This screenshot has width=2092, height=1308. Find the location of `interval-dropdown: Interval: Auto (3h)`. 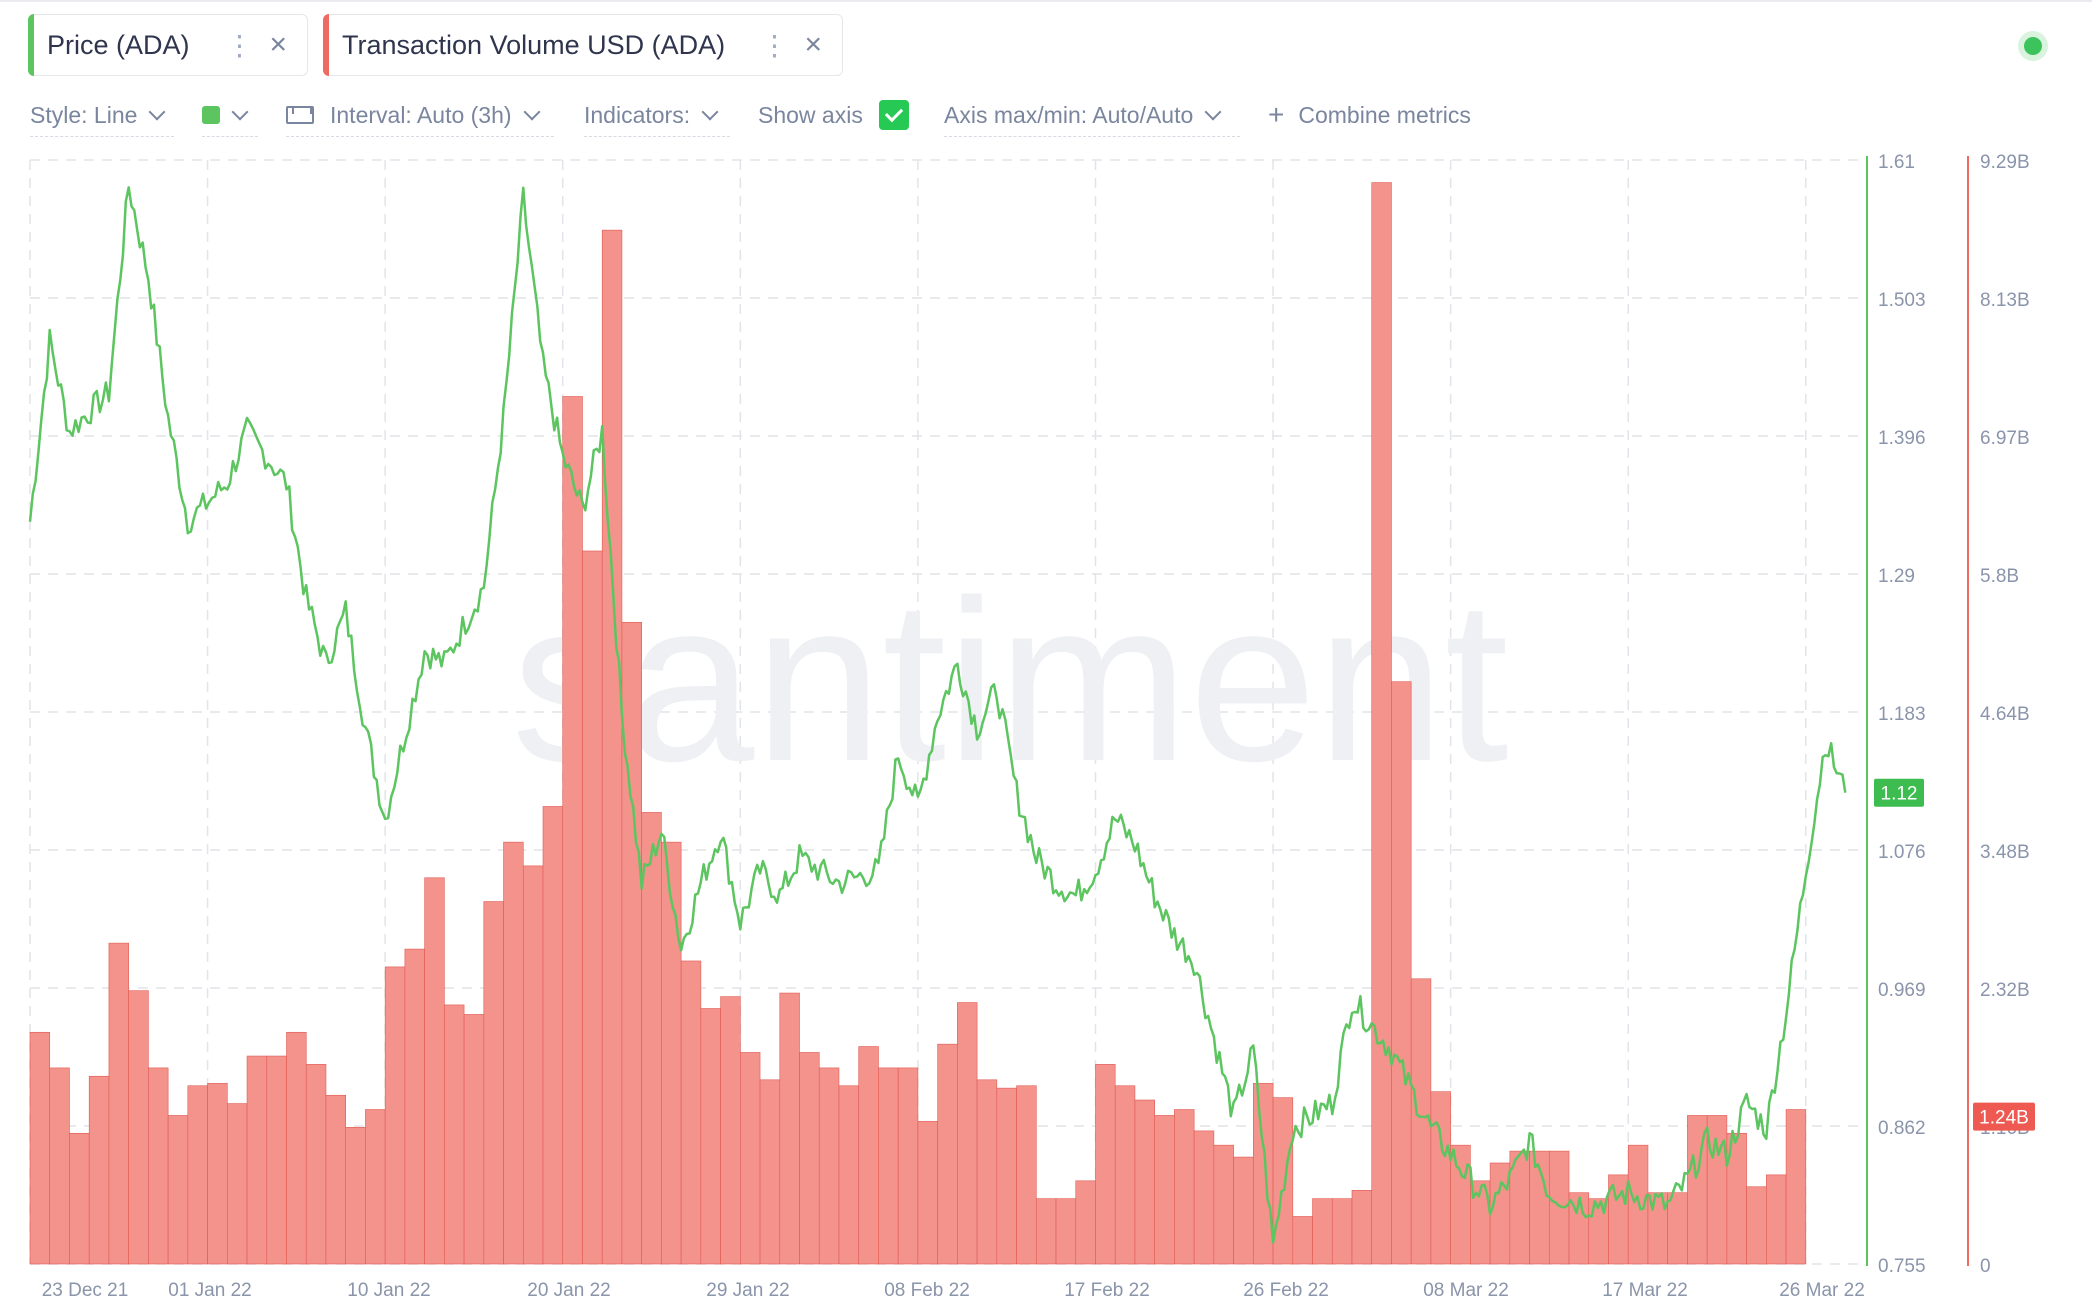

interval-dropdown: Interval: Auto (3h) is located at coordinates (420, 117).